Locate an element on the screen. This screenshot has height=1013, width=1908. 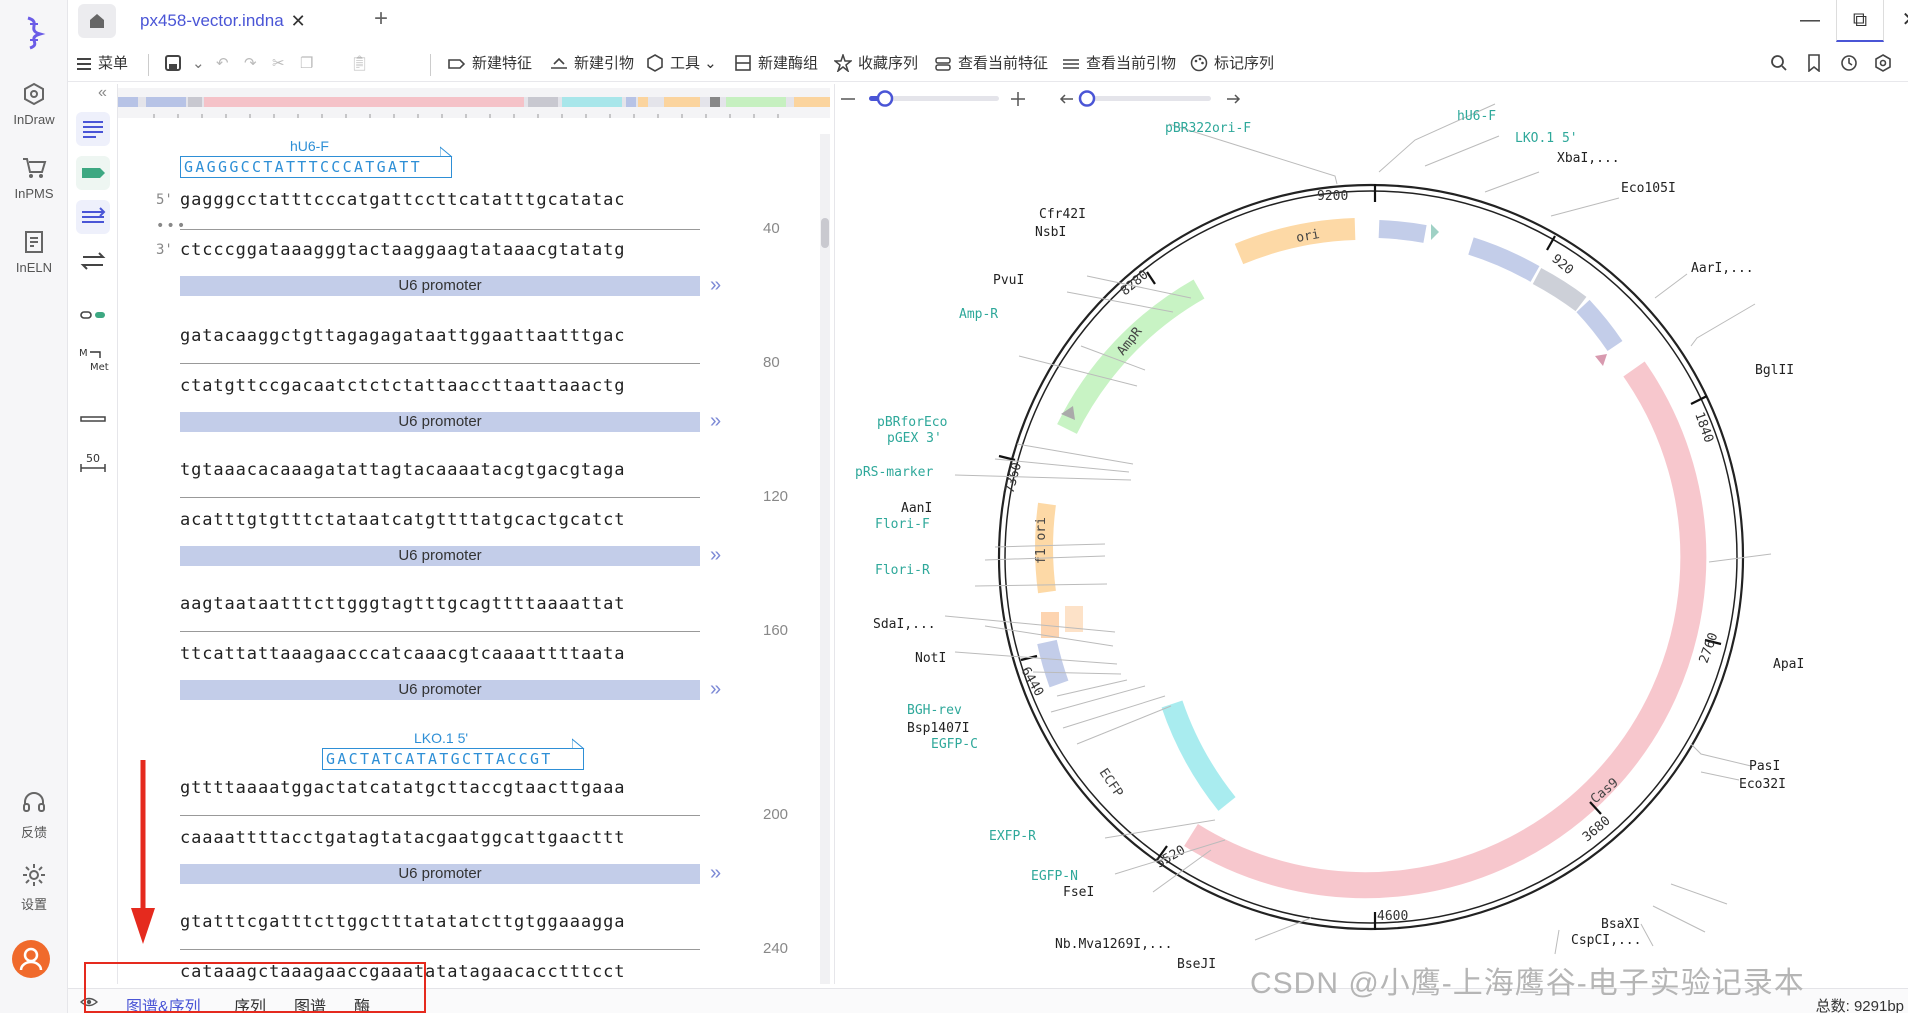
mark-sequence-button: 标记序列 is located at coordinates (1232, 64).